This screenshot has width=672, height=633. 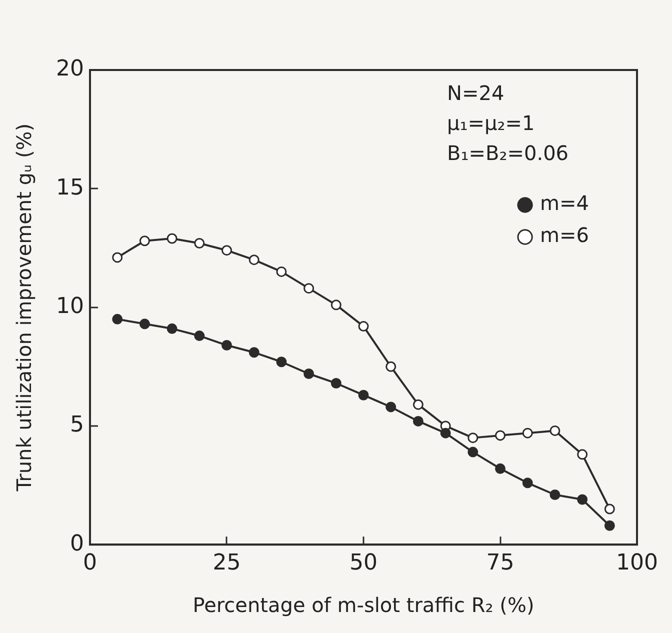 What do you see at coordinates (565, 235) in the screenshot?
I see `legend-label: m=6` at bounding box center [565, 235].